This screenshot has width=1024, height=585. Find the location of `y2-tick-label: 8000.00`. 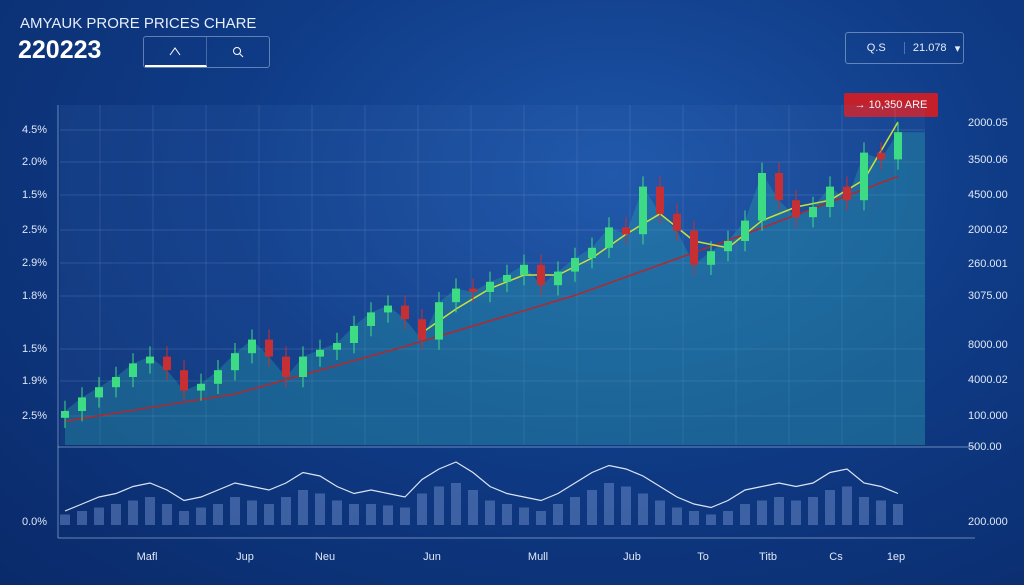

y2-tick-label: 8000.00 is located at coordinates (988, 345).